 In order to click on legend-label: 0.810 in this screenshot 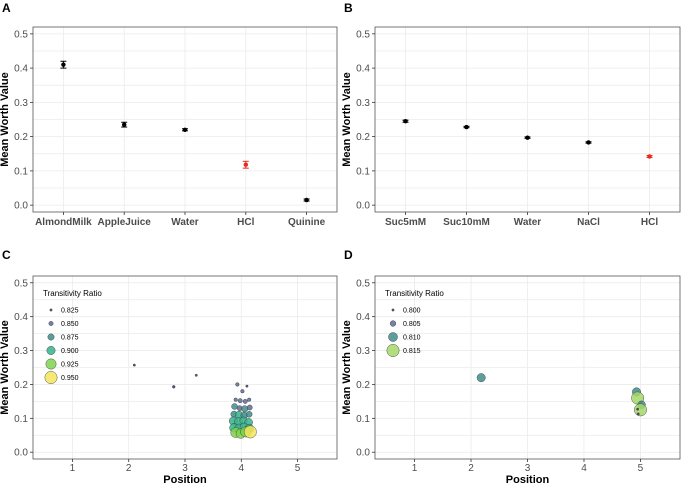, I will do `click(412, 338)`.